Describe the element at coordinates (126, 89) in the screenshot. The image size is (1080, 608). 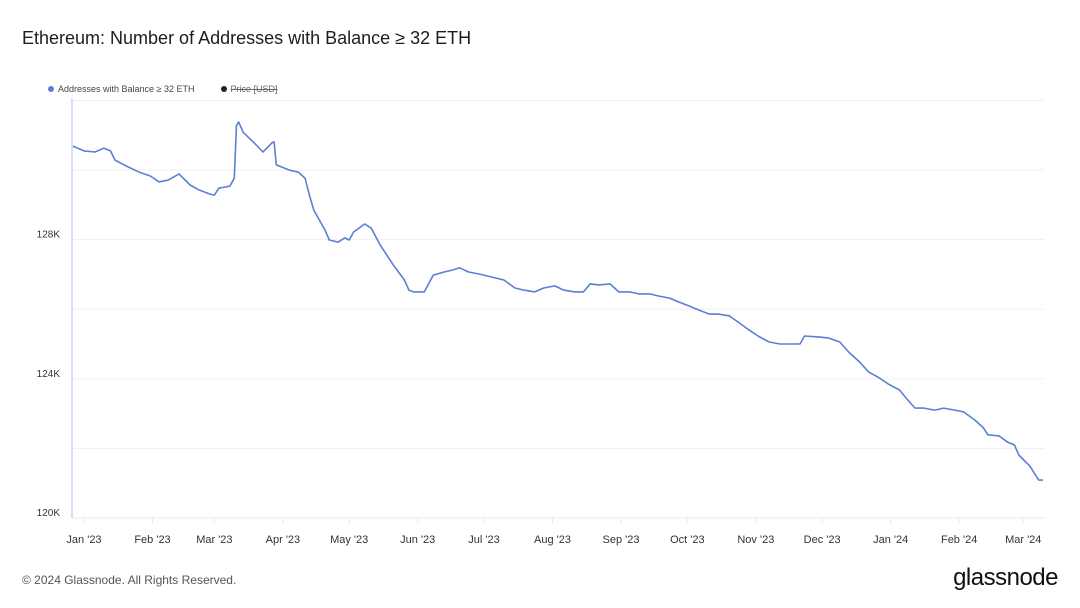
I see `legend-label: Addresses with Balance ≥ 32 ETH` at that location.